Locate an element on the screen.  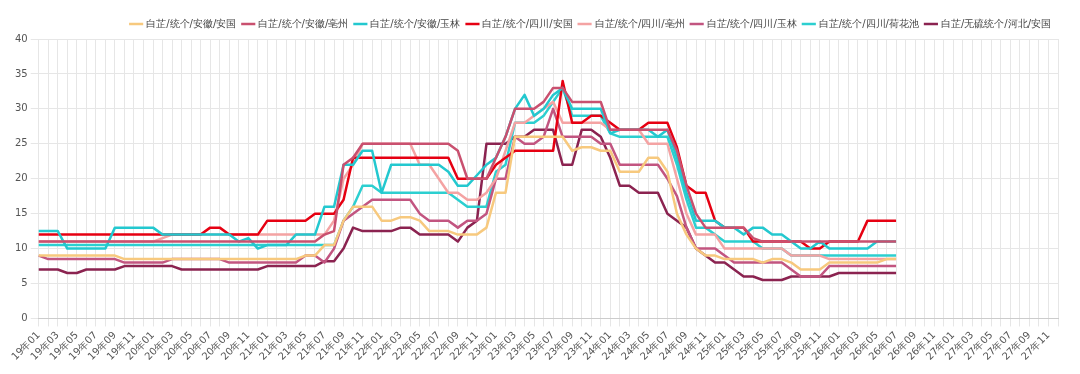
legend-label: 白芷/统个/四川/荷花池 is located at coordinates (868, 23).